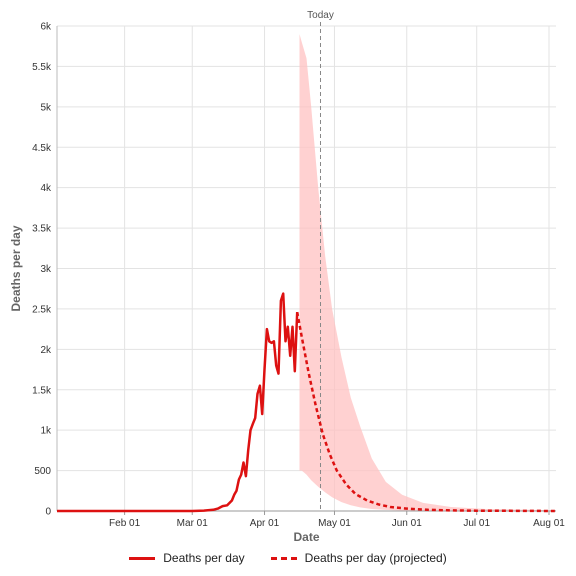  I want to click on y-axis-title: Deaths per day, so click(16, 268).